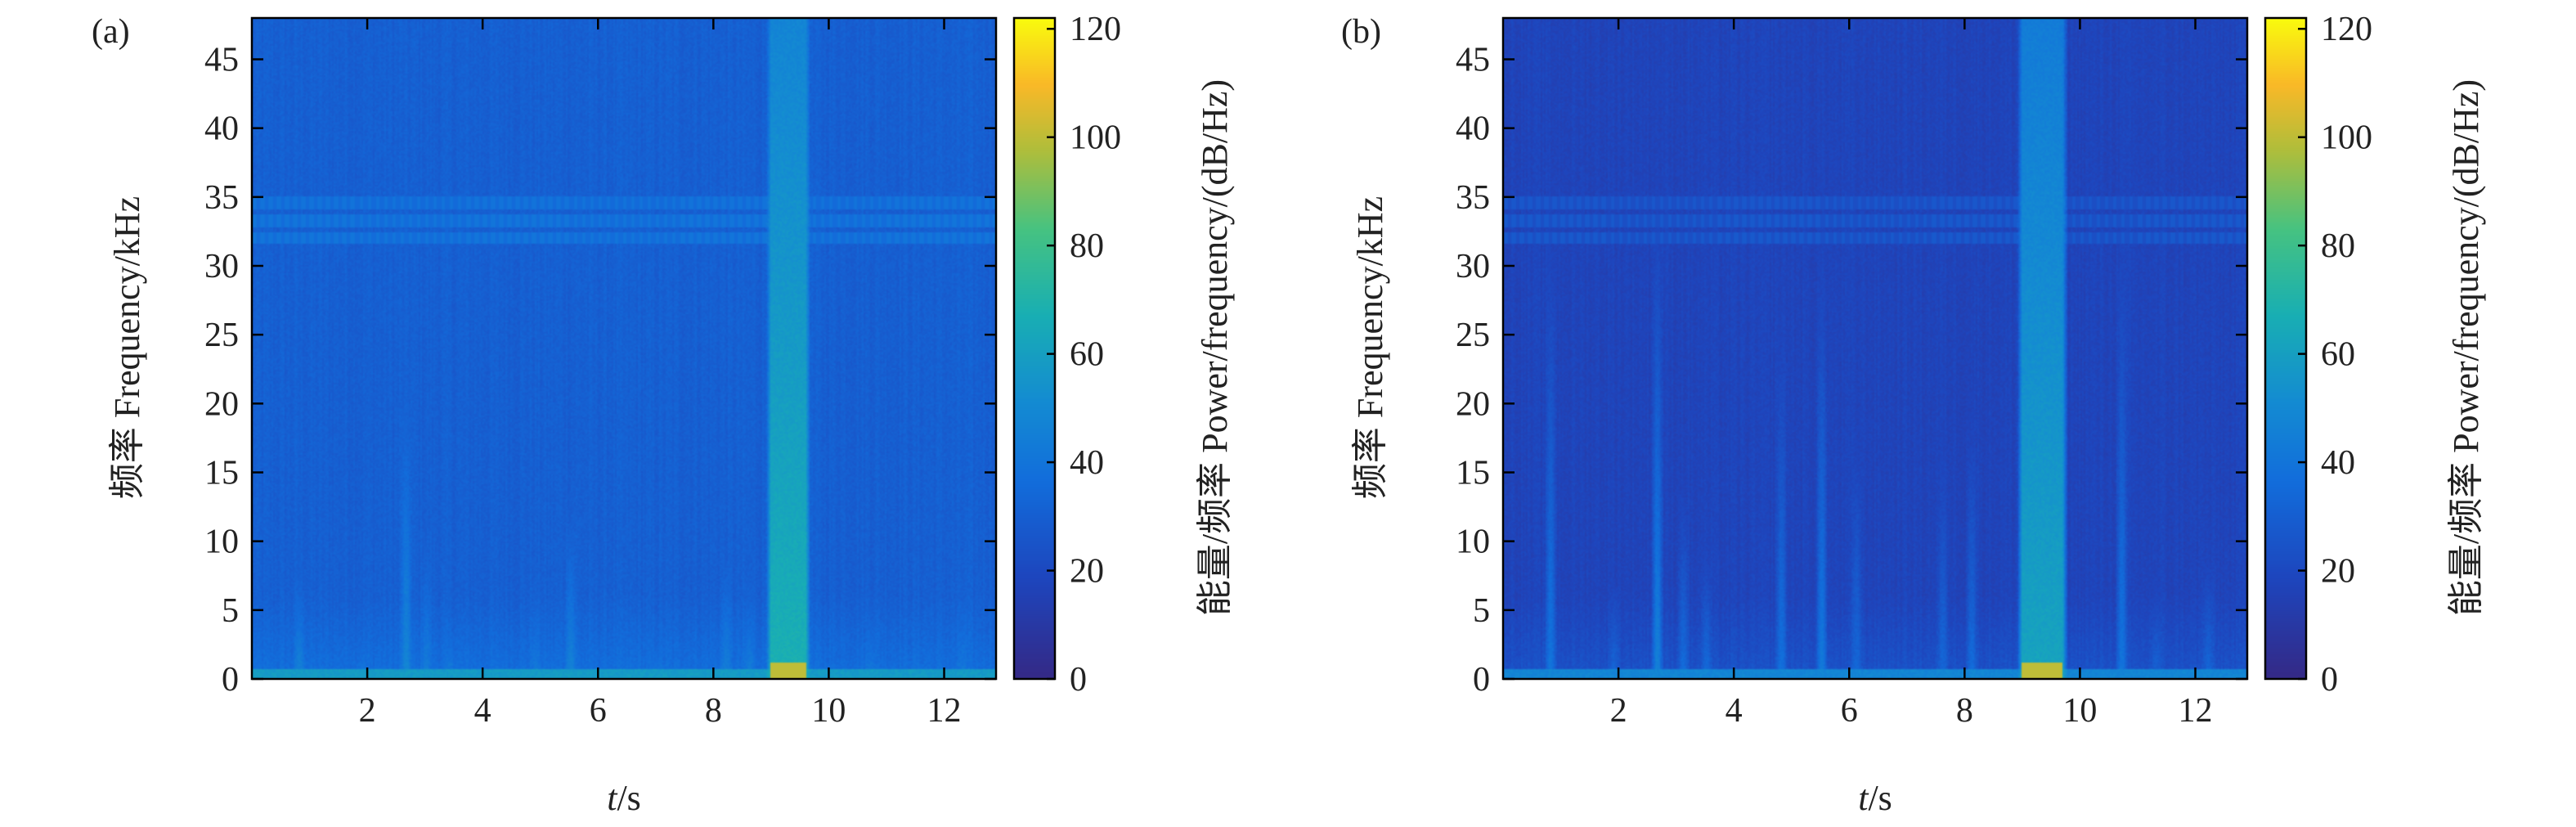  What do you see at coordinates (1880, 798) in the screenshot?
I see `panel-b-xlabel-unit: /s` at bounding box center [1880, 798].